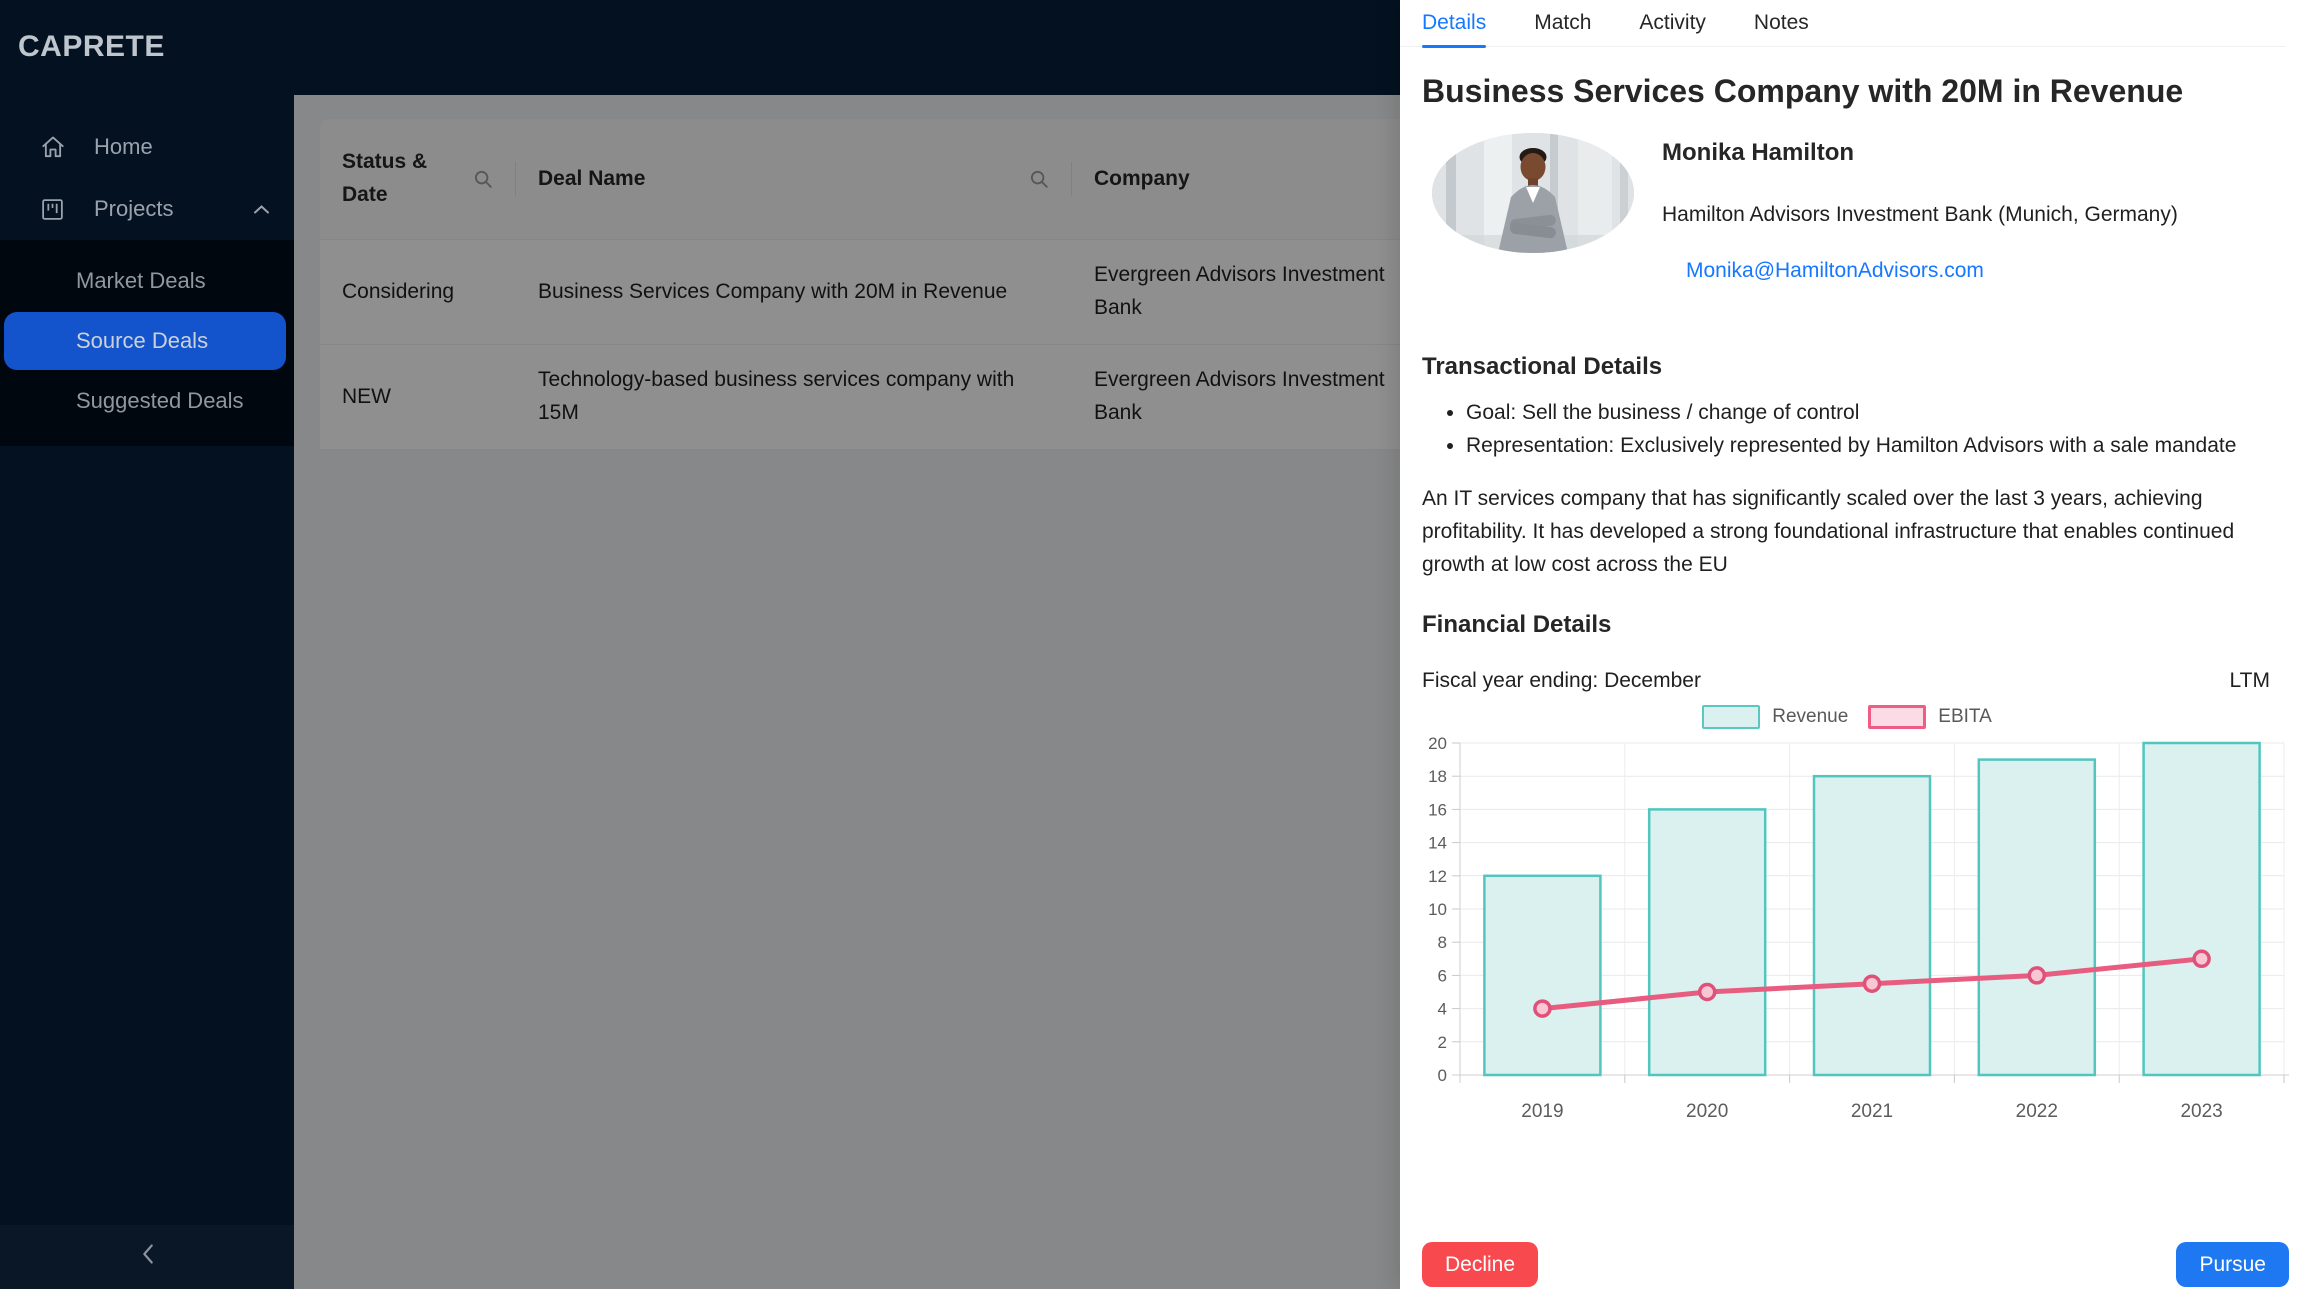 This screenshot has width=2308, height=1289. I want to click on tab-details: Details, so click(1454, 24).